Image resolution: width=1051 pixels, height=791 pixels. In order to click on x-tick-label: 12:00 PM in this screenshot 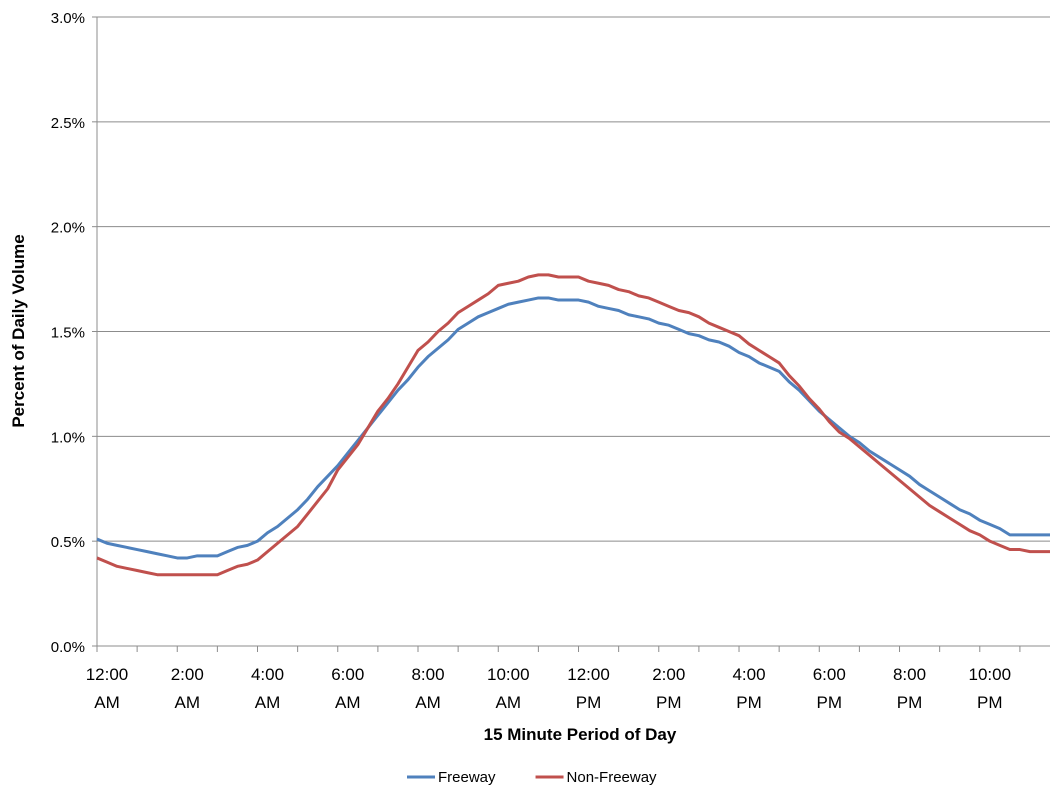, I will do `click(588, 688)`.